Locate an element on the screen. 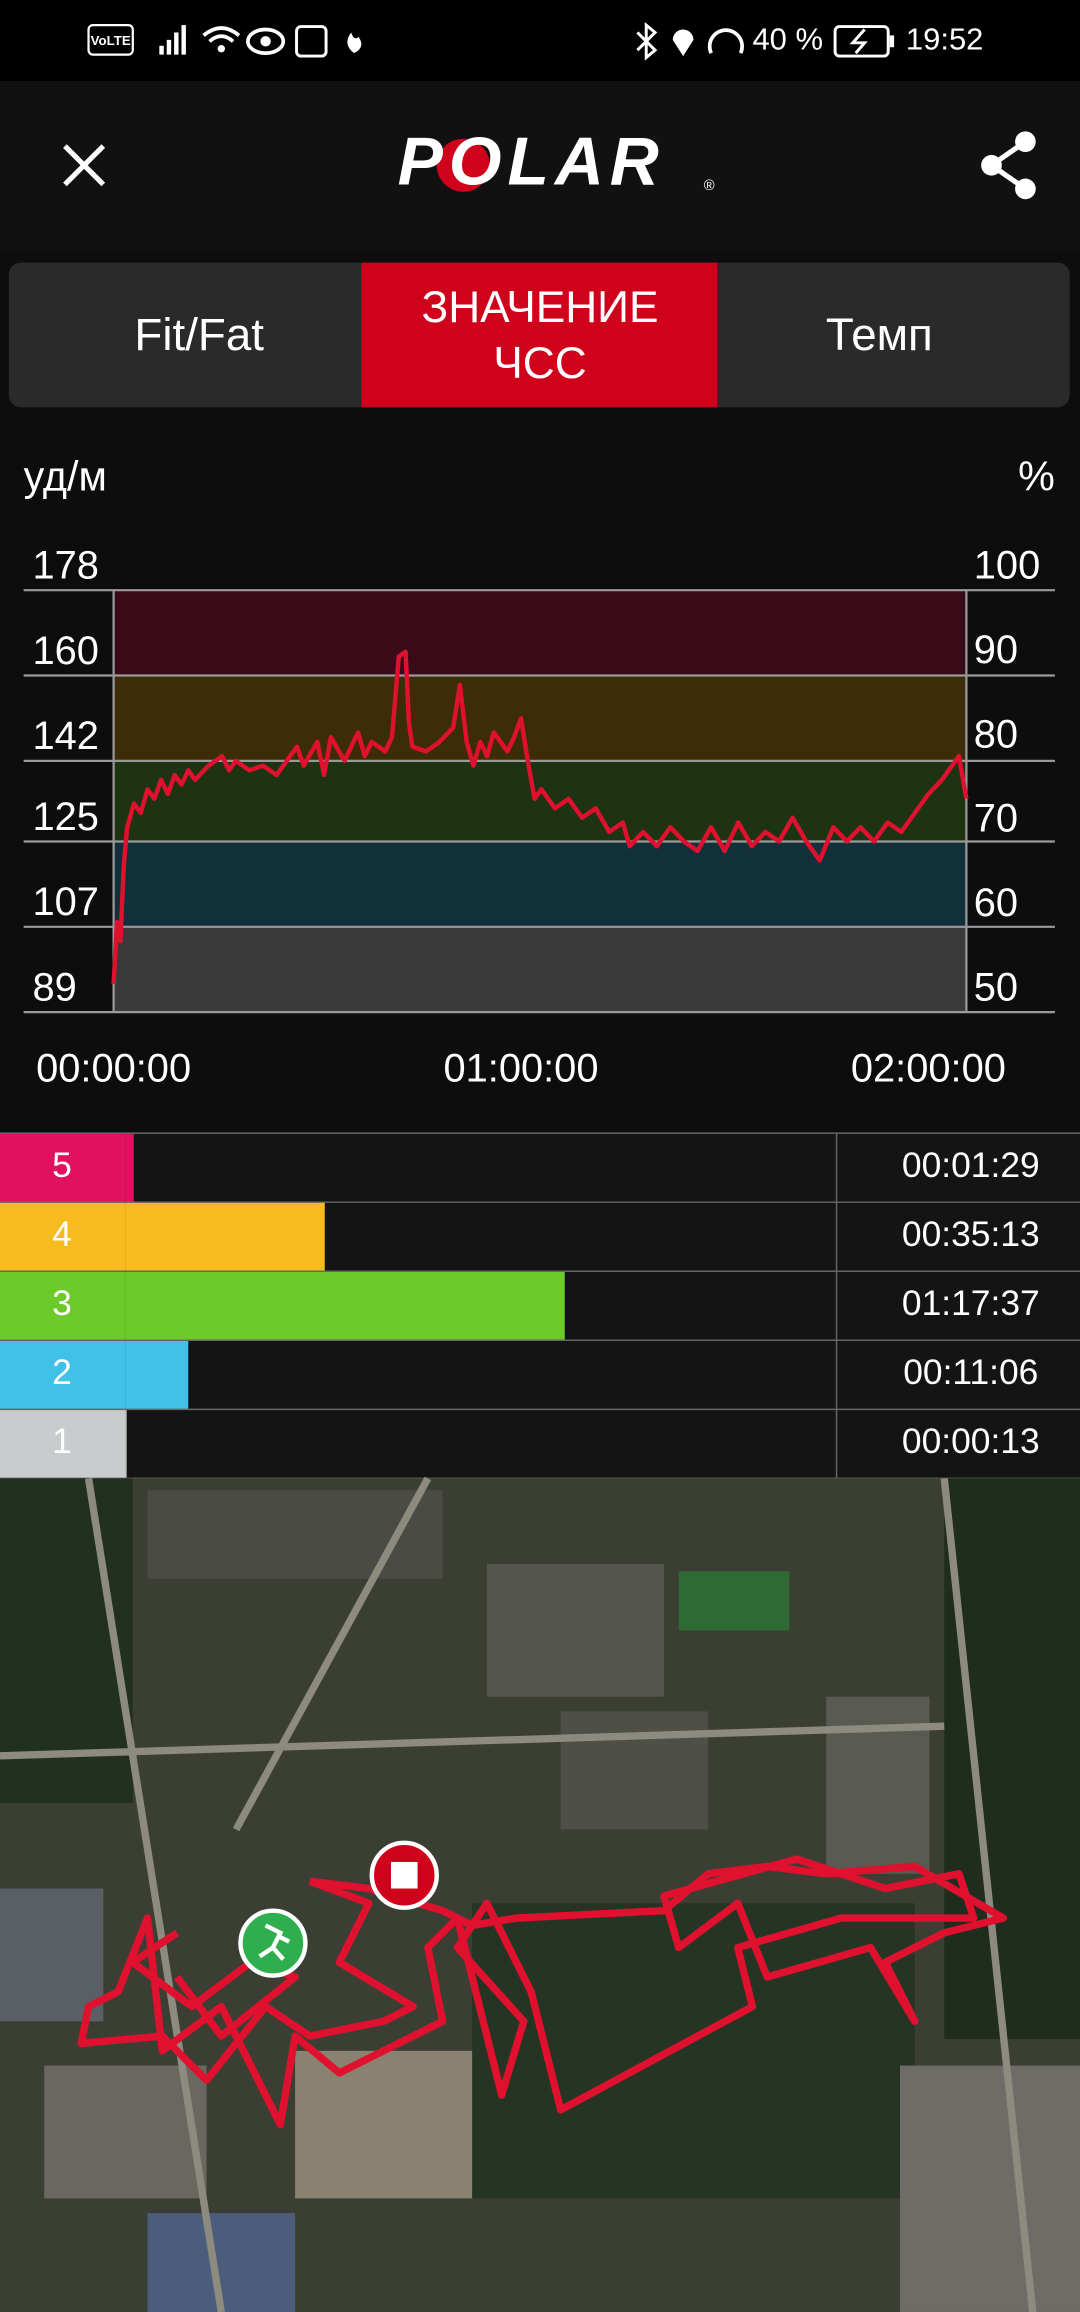 The width and height of the screenshot is (1080, 2312). tab: ЗНАЧЕНИЕ ЧСС is located at coordinates (539, 335).